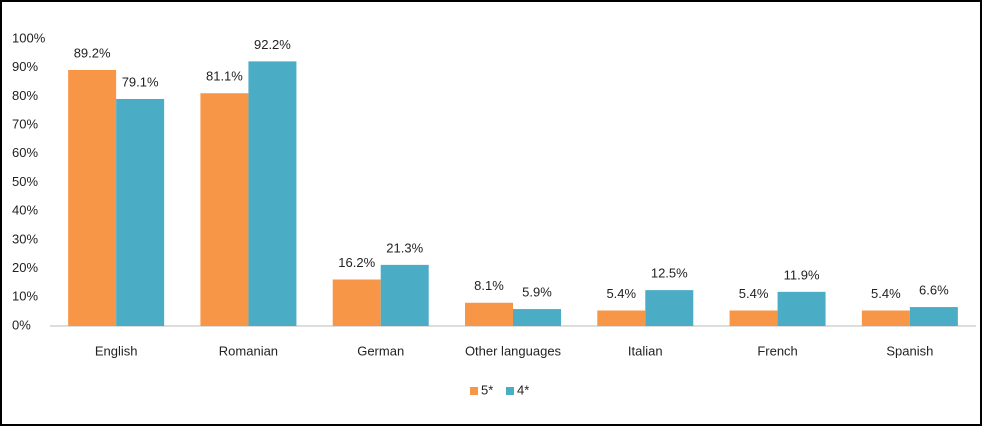 The image size is (982, 426). Describe the element at coordinates (248, 350) in the screenshot. I see `x-tick-label: Romanian` at that location.